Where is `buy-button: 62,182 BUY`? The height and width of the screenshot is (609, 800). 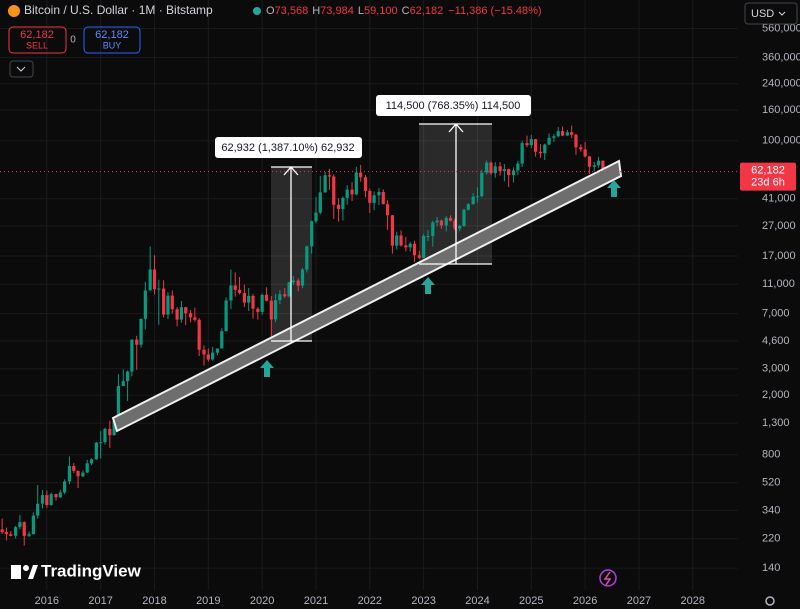
buy-button: 62,182 BUY is located at coordinates (112, 40).